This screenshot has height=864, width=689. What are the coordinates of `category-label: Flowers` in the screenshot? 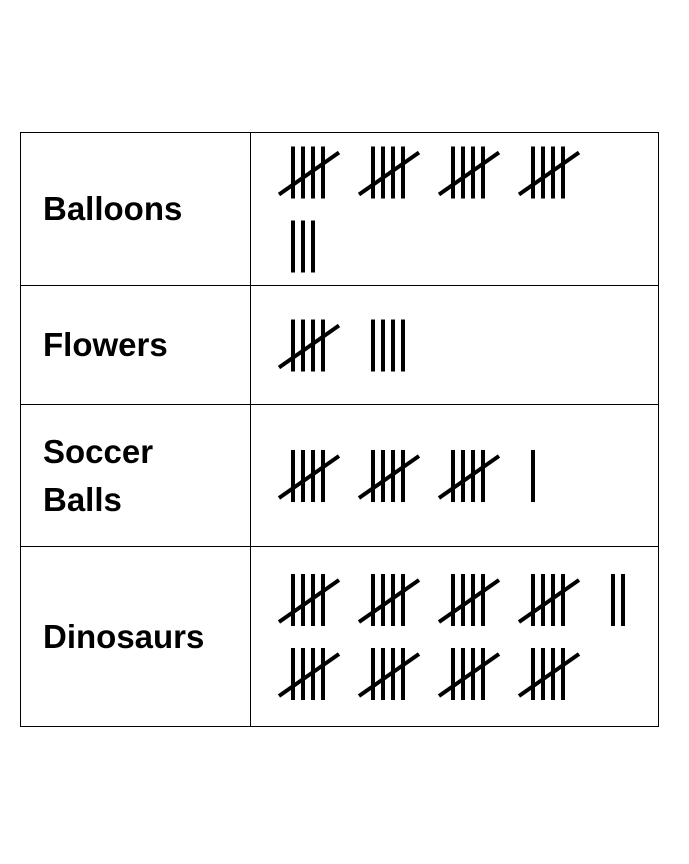 It's located at (105, 344).